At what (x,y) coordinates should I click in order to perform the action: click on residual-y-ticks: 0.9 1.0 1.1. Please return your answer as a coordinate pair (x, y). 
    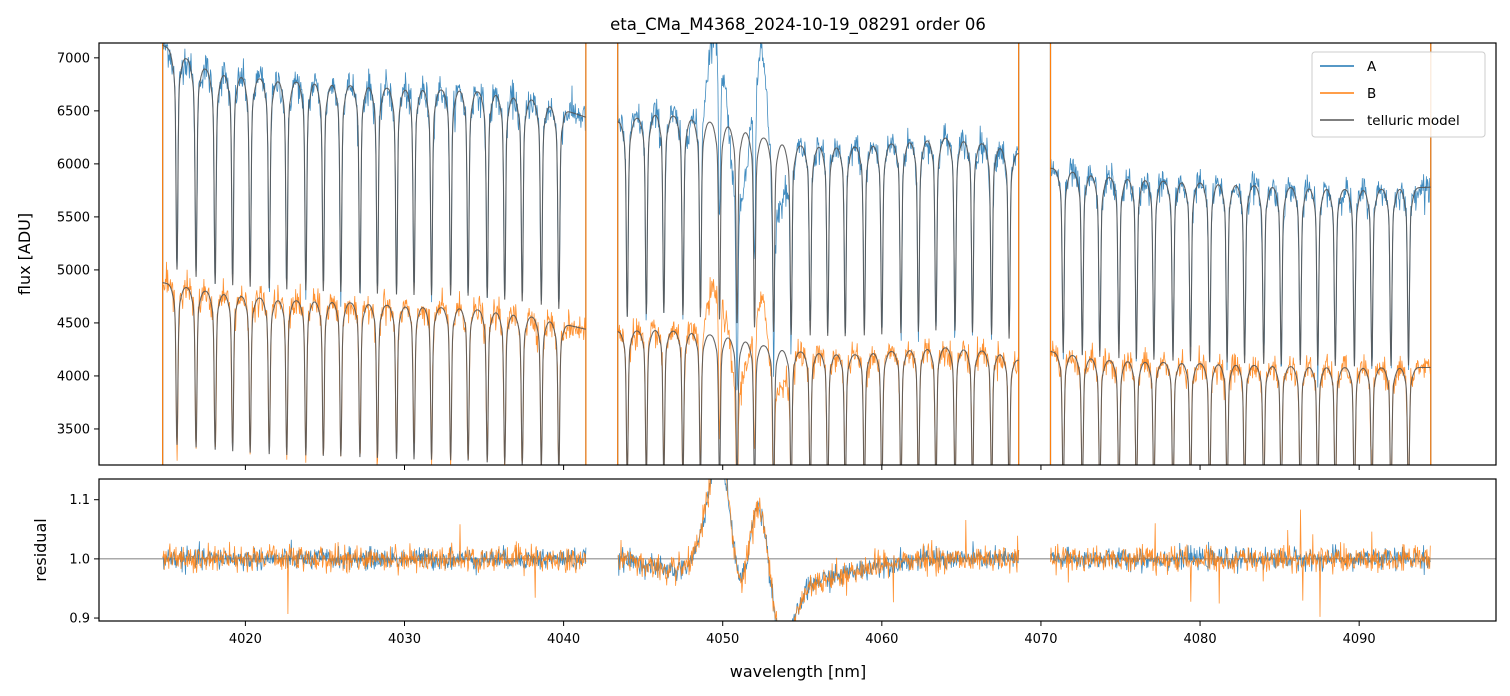
    Looking at the image, I should click on (84, 560).